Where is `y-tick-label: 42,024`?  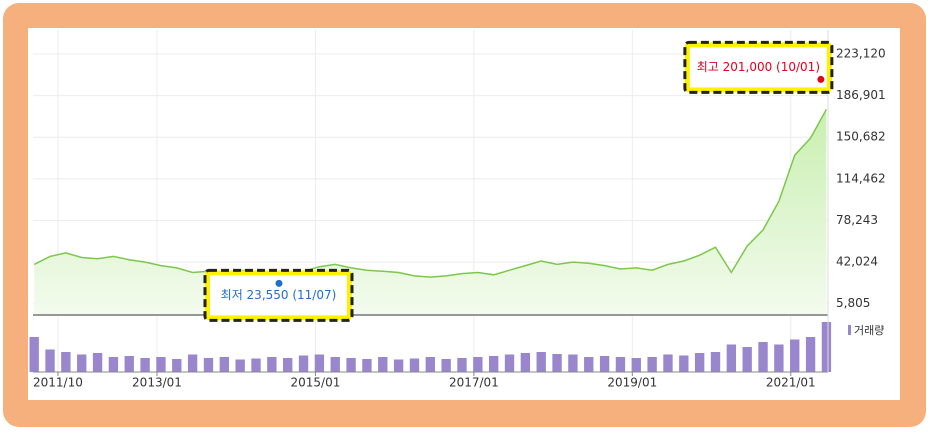 y-tick-label: 42,024 is located at coordinates (857, 262).